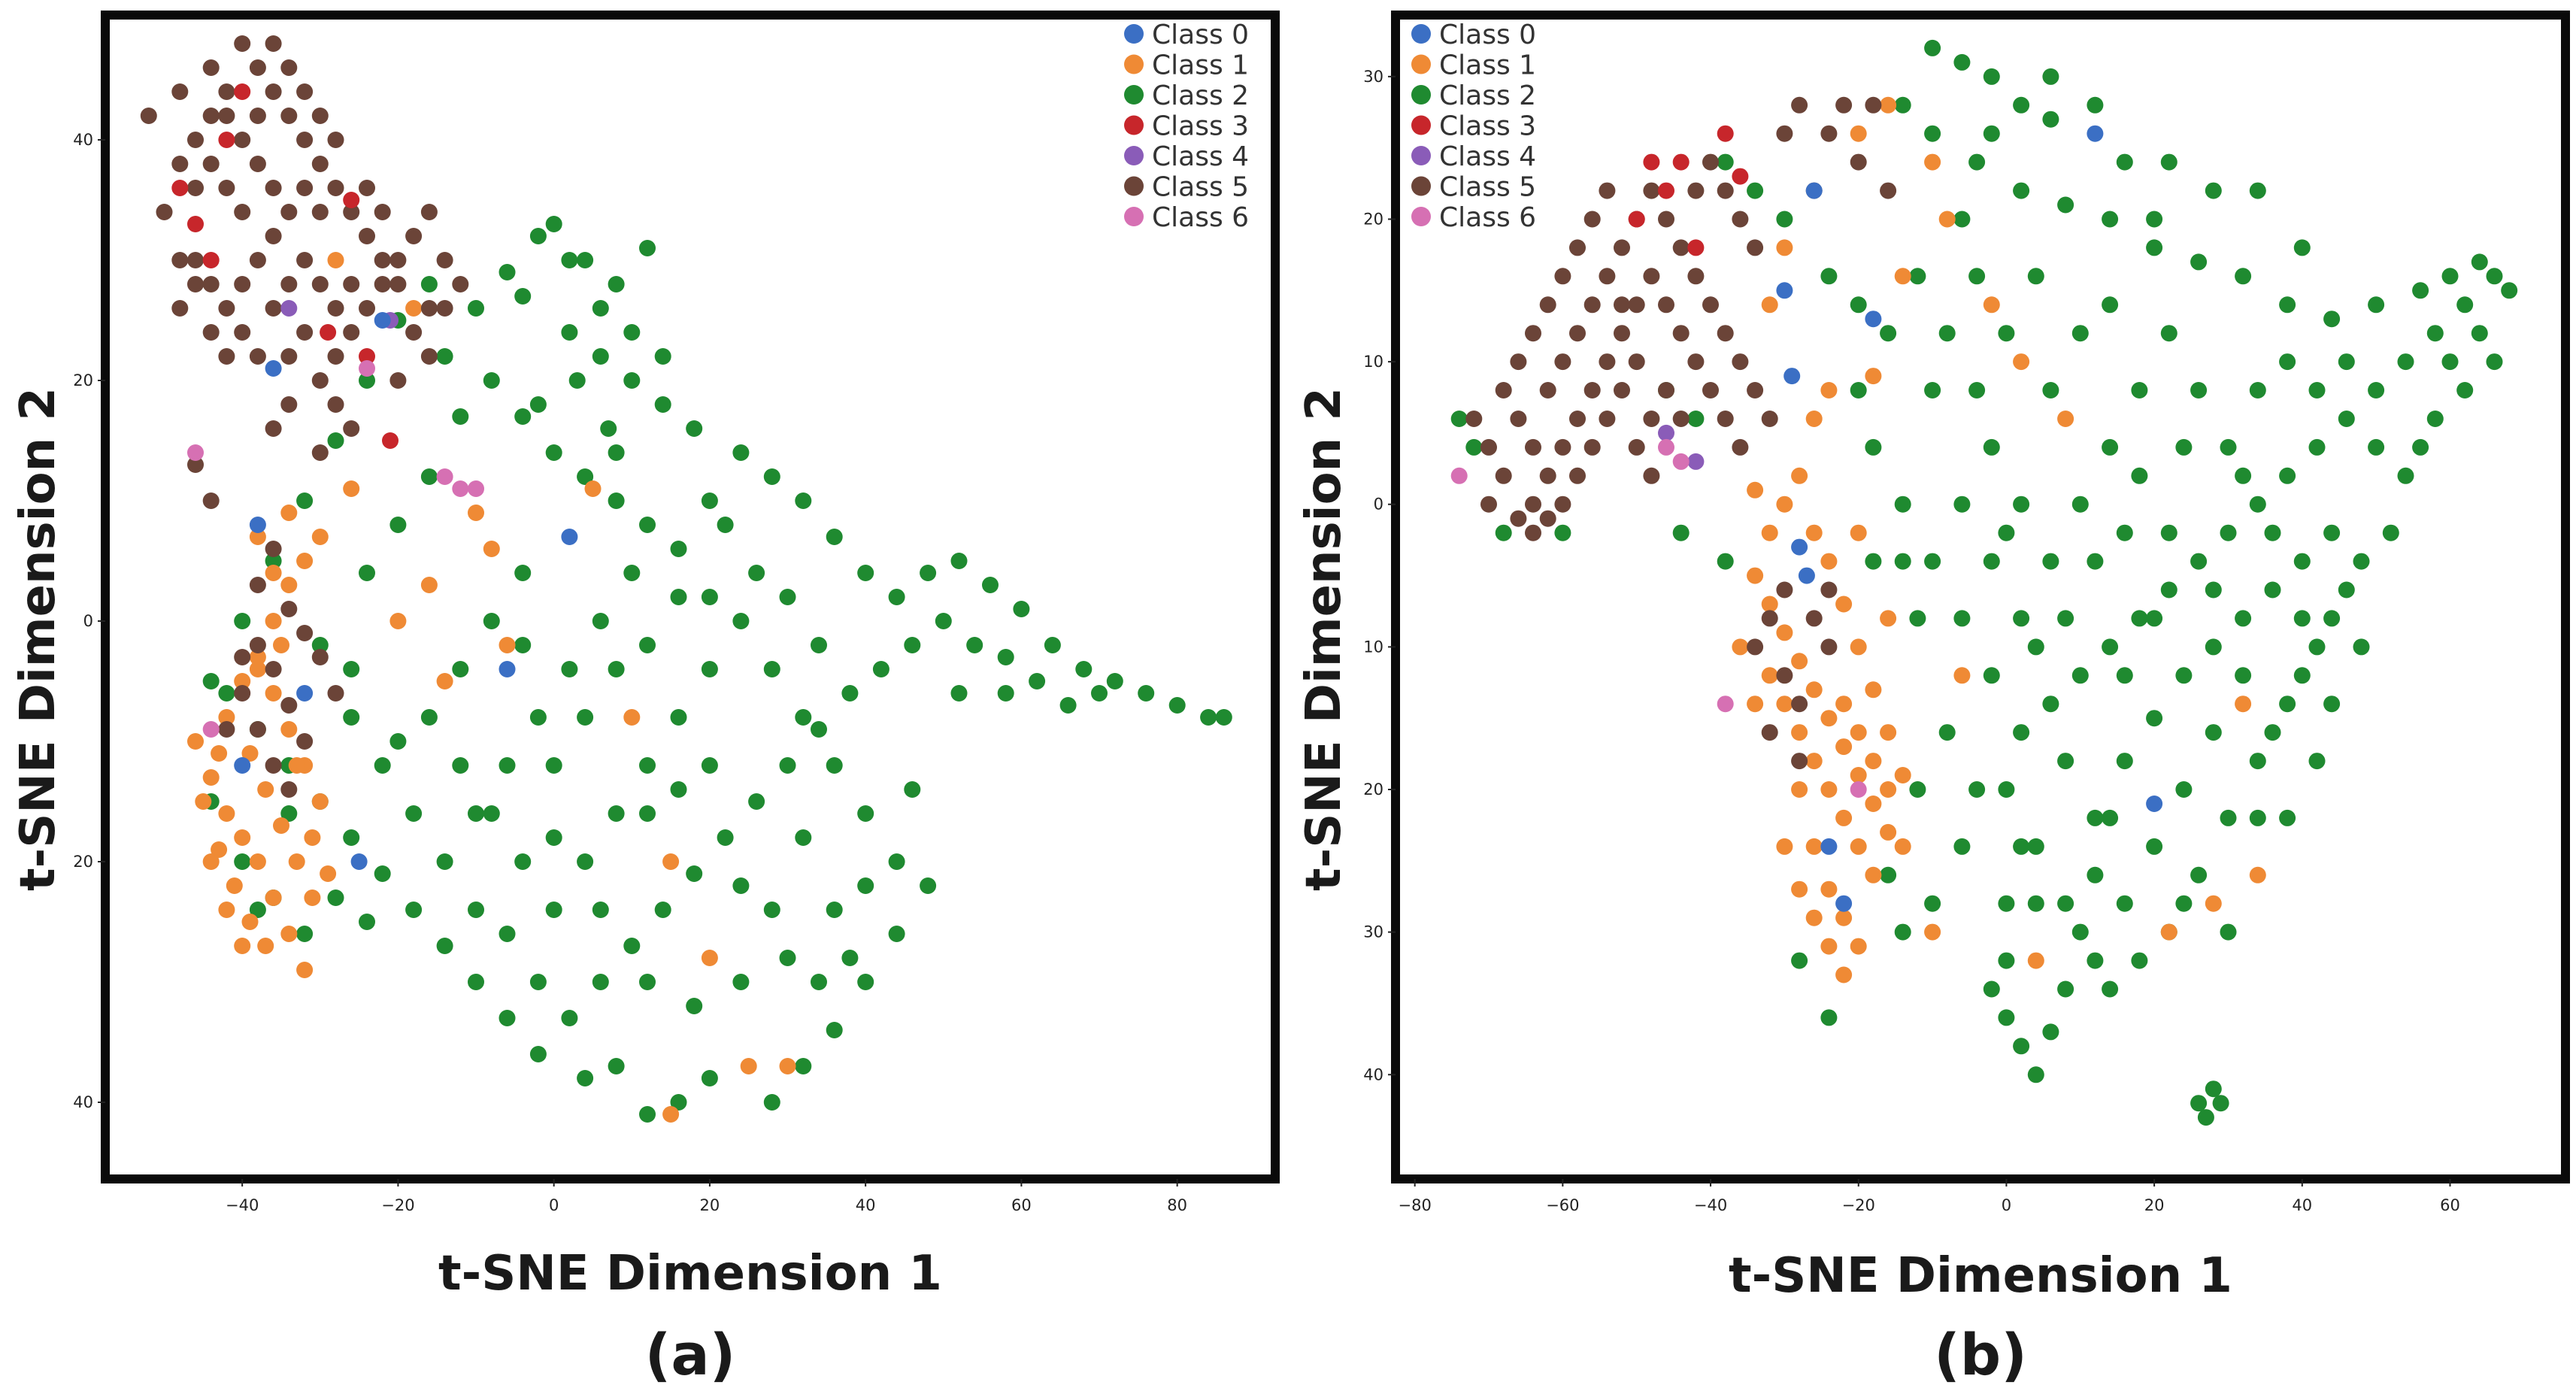  Describe the element at coordinates (1200, 187) in the screenshot. I see `legend-label-a-5: Class 5` at that location.